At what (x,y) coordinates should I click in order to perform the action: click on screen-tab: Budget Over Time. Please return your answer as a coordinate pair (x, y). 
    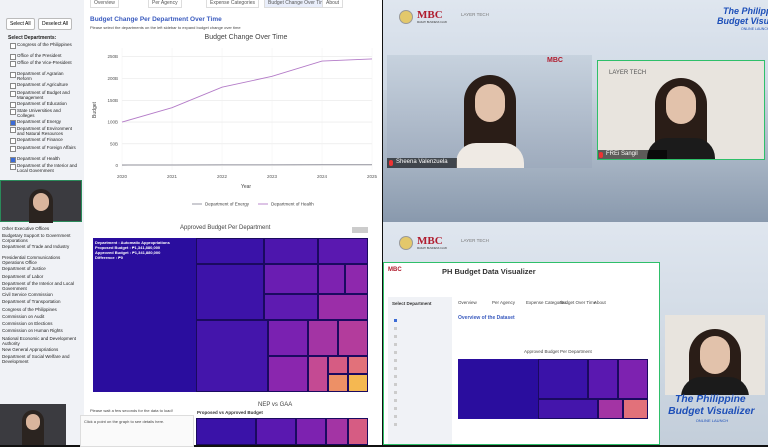
    Looking at the image, I should click on (578, 302).